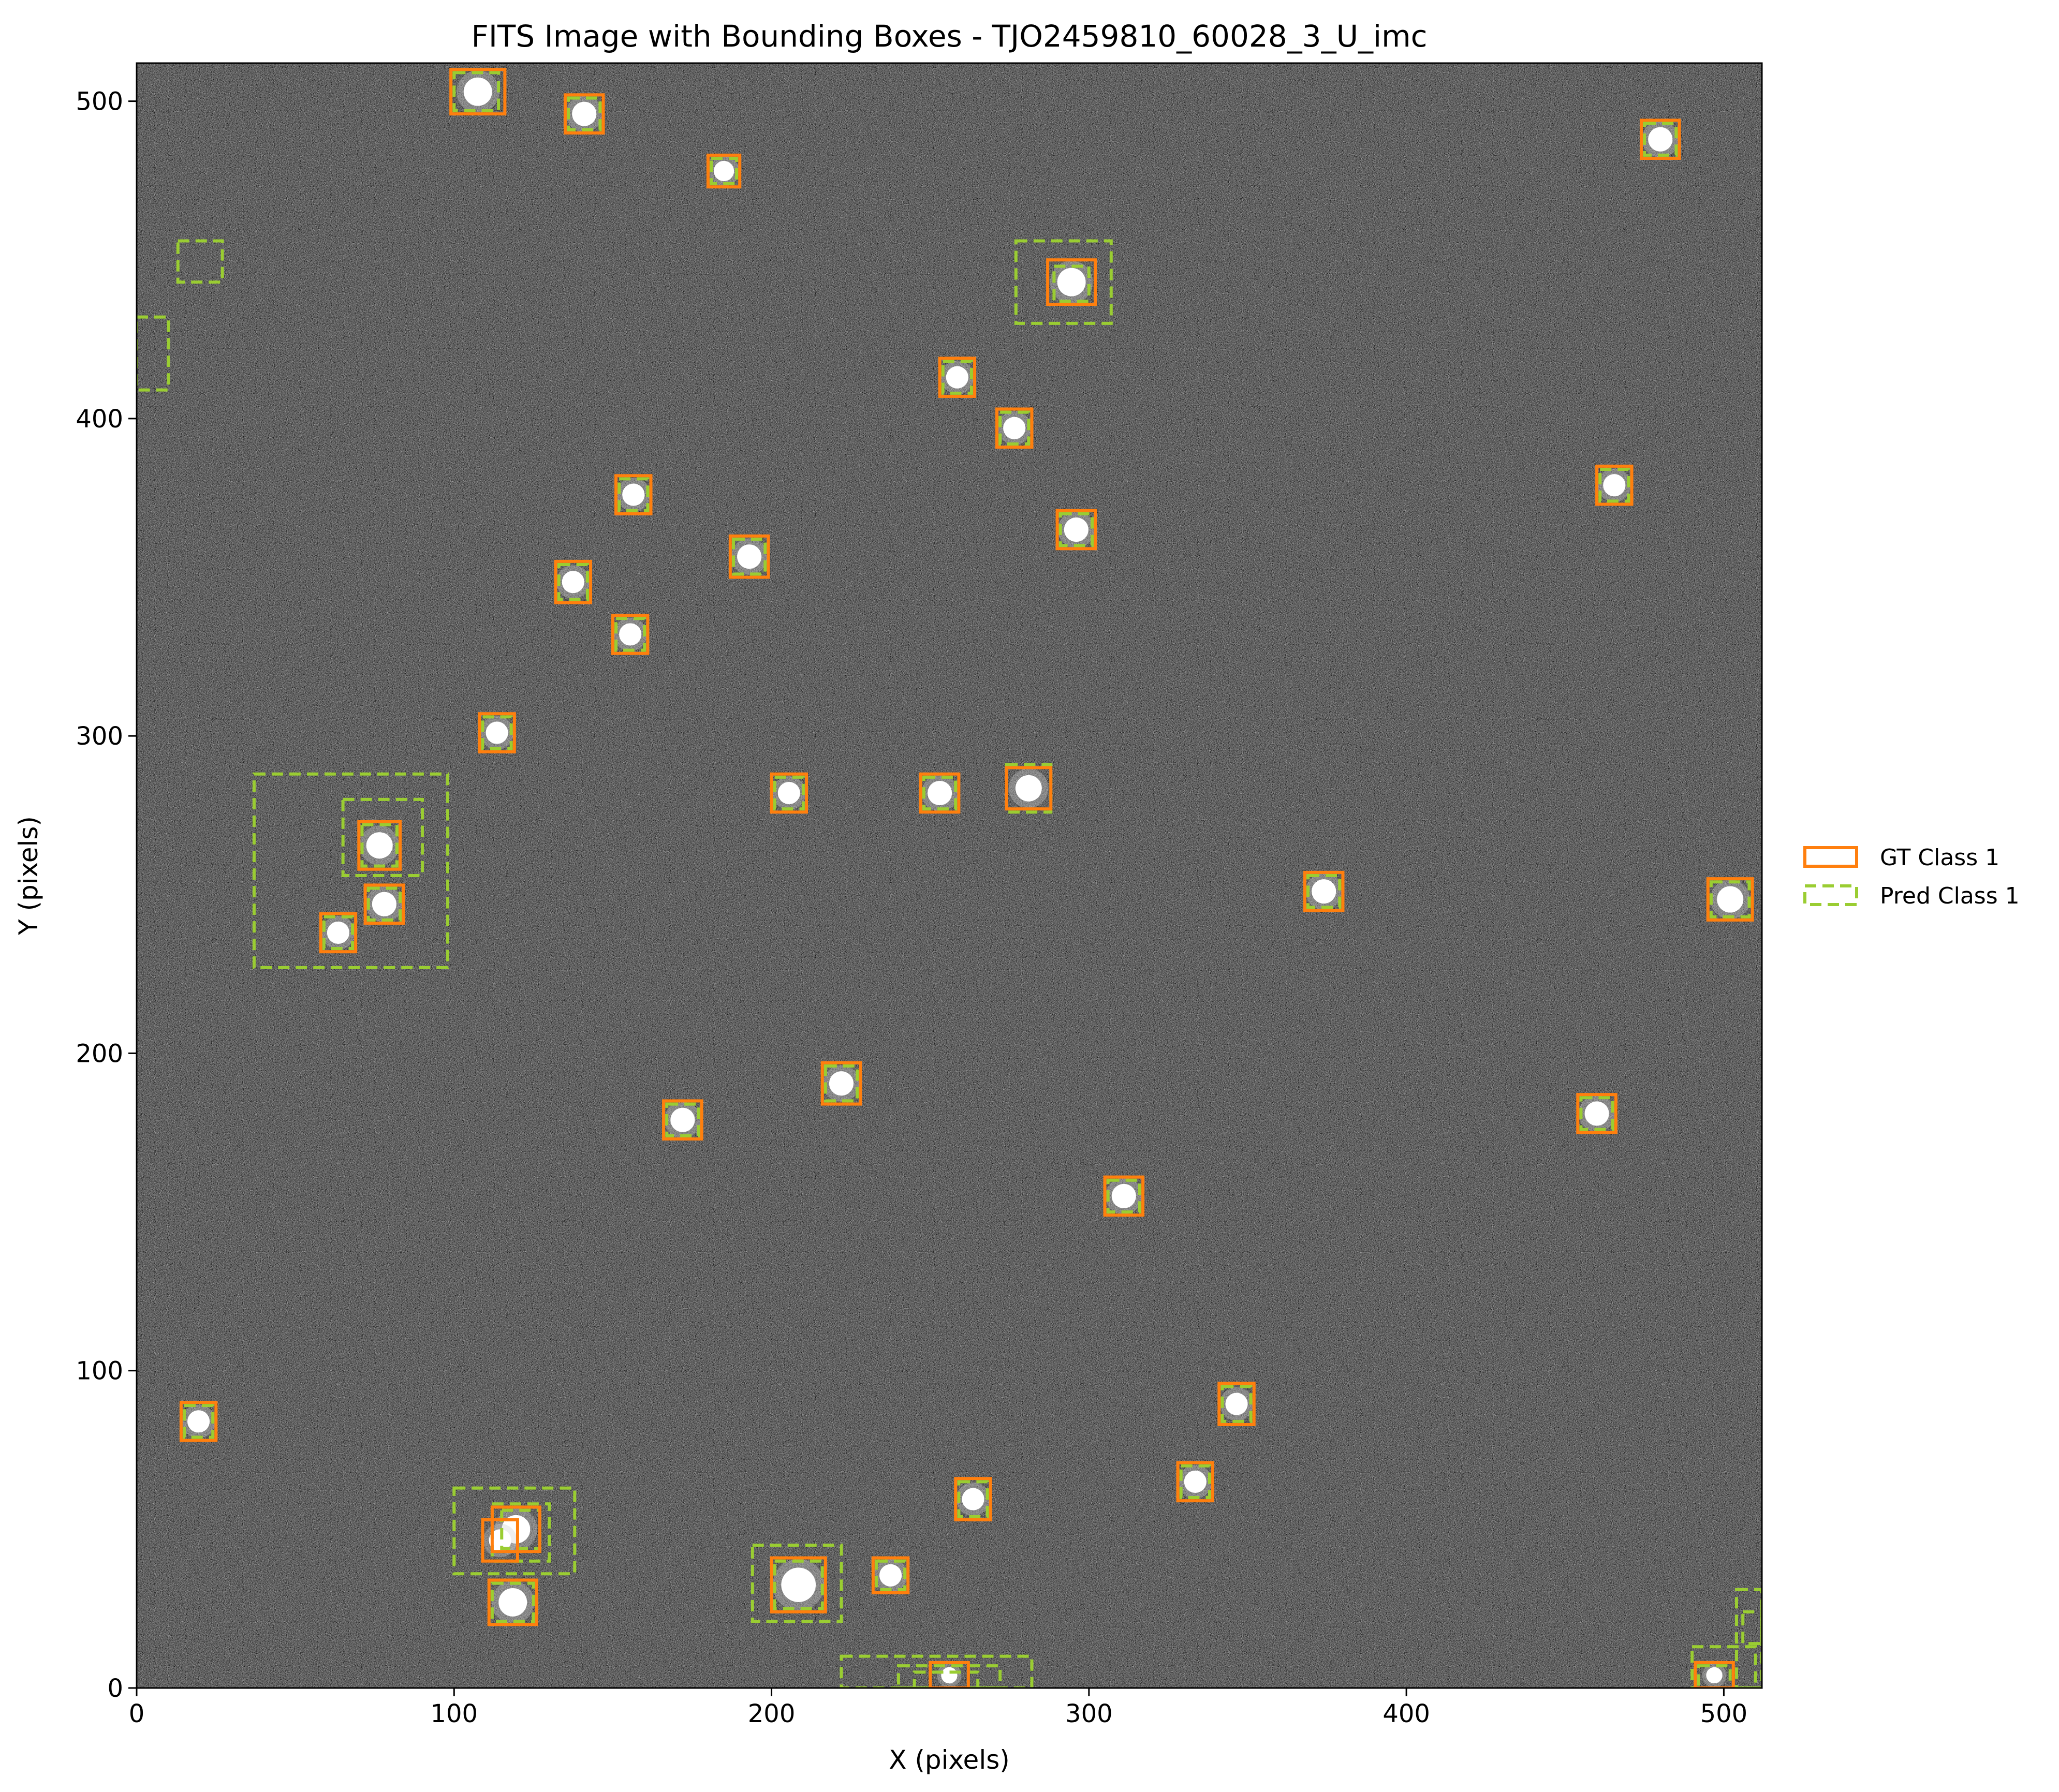  Describe the element at coordinates (100, 1371) in the screenshot. I see `y-tick-label: 100` at that location.